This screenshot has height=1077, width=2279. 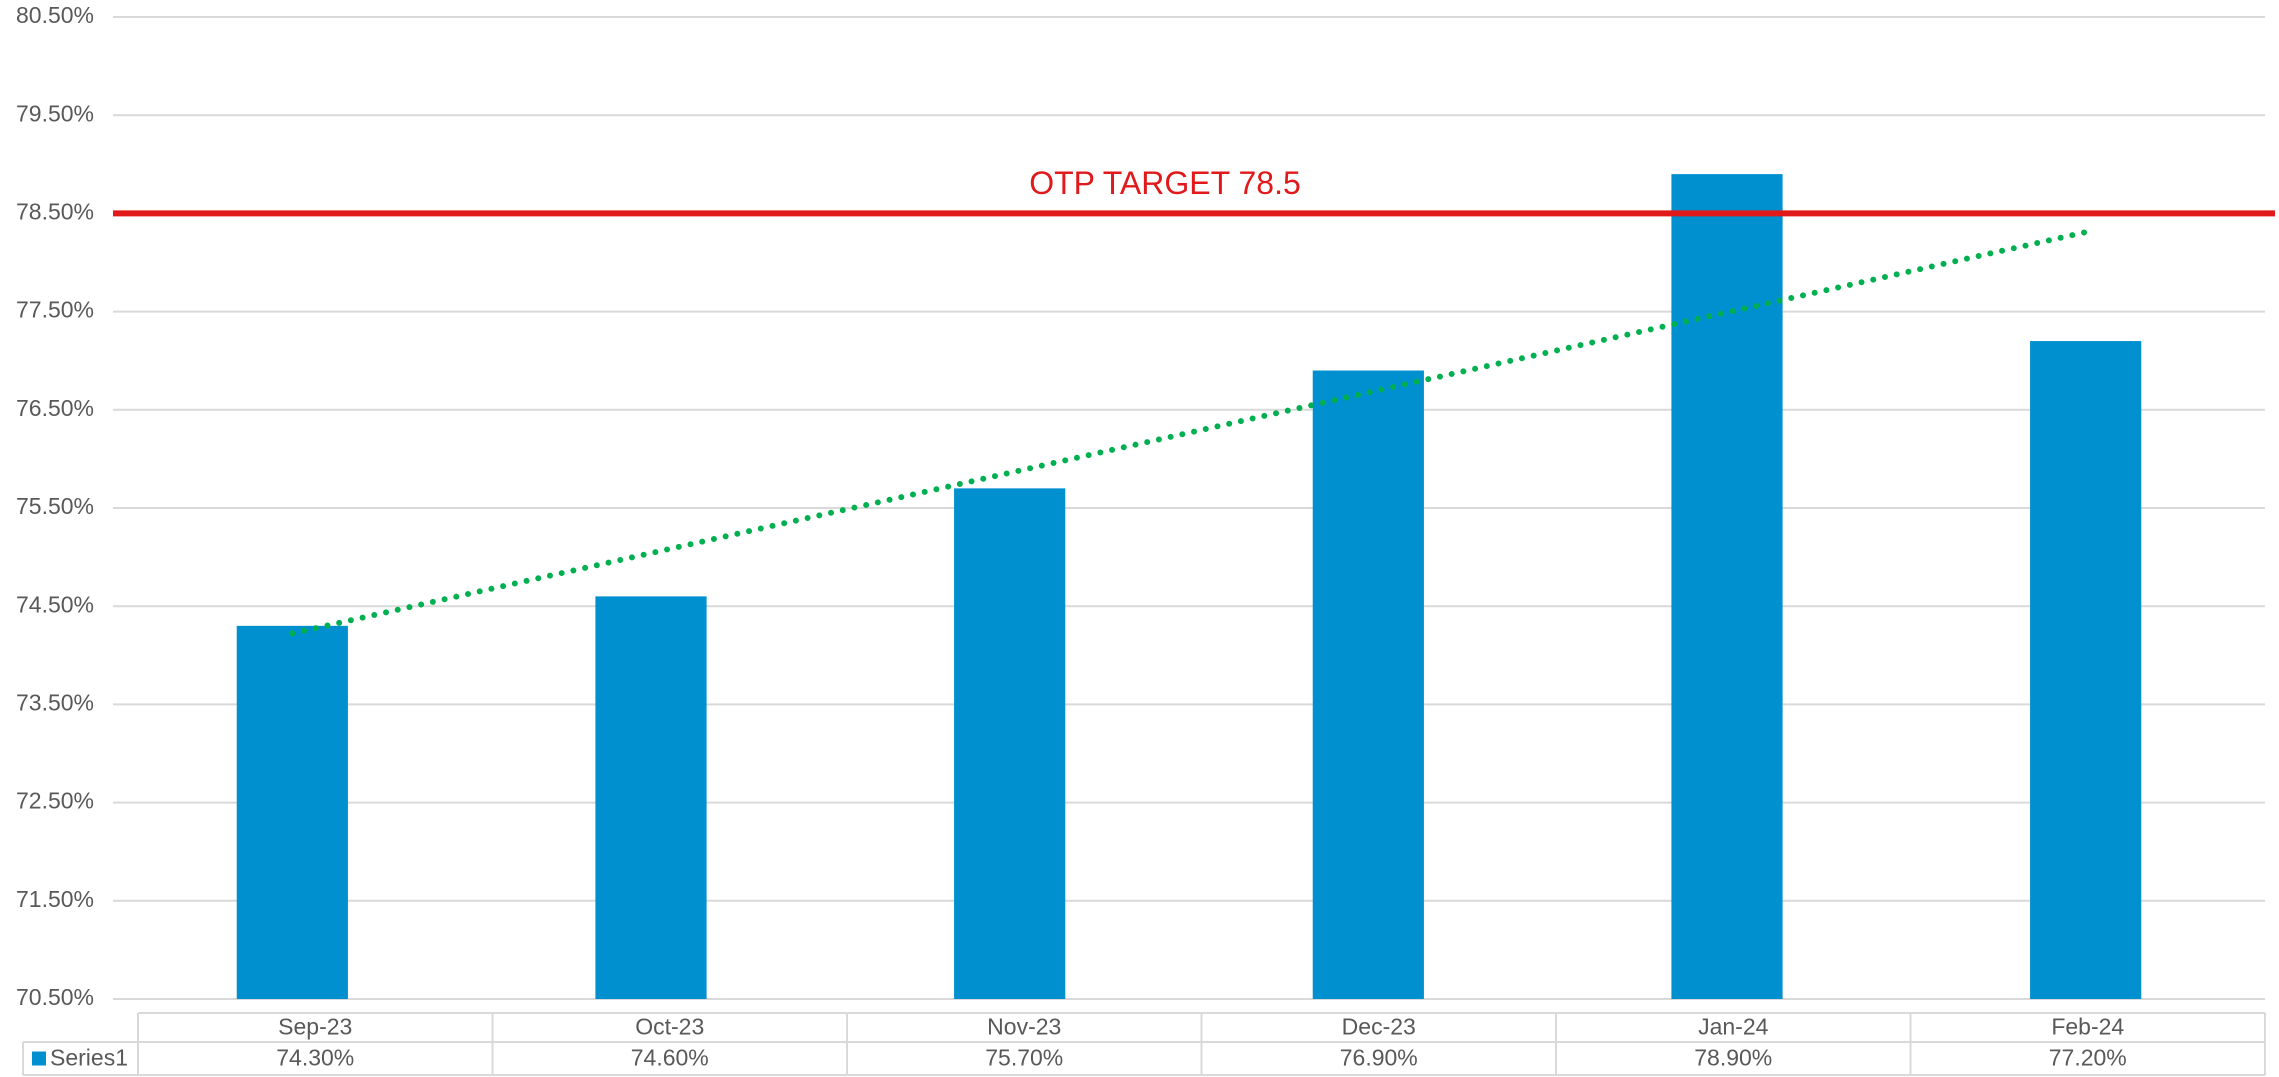 I want to click on legend-label: Series1, so click(x=89, y=1058).